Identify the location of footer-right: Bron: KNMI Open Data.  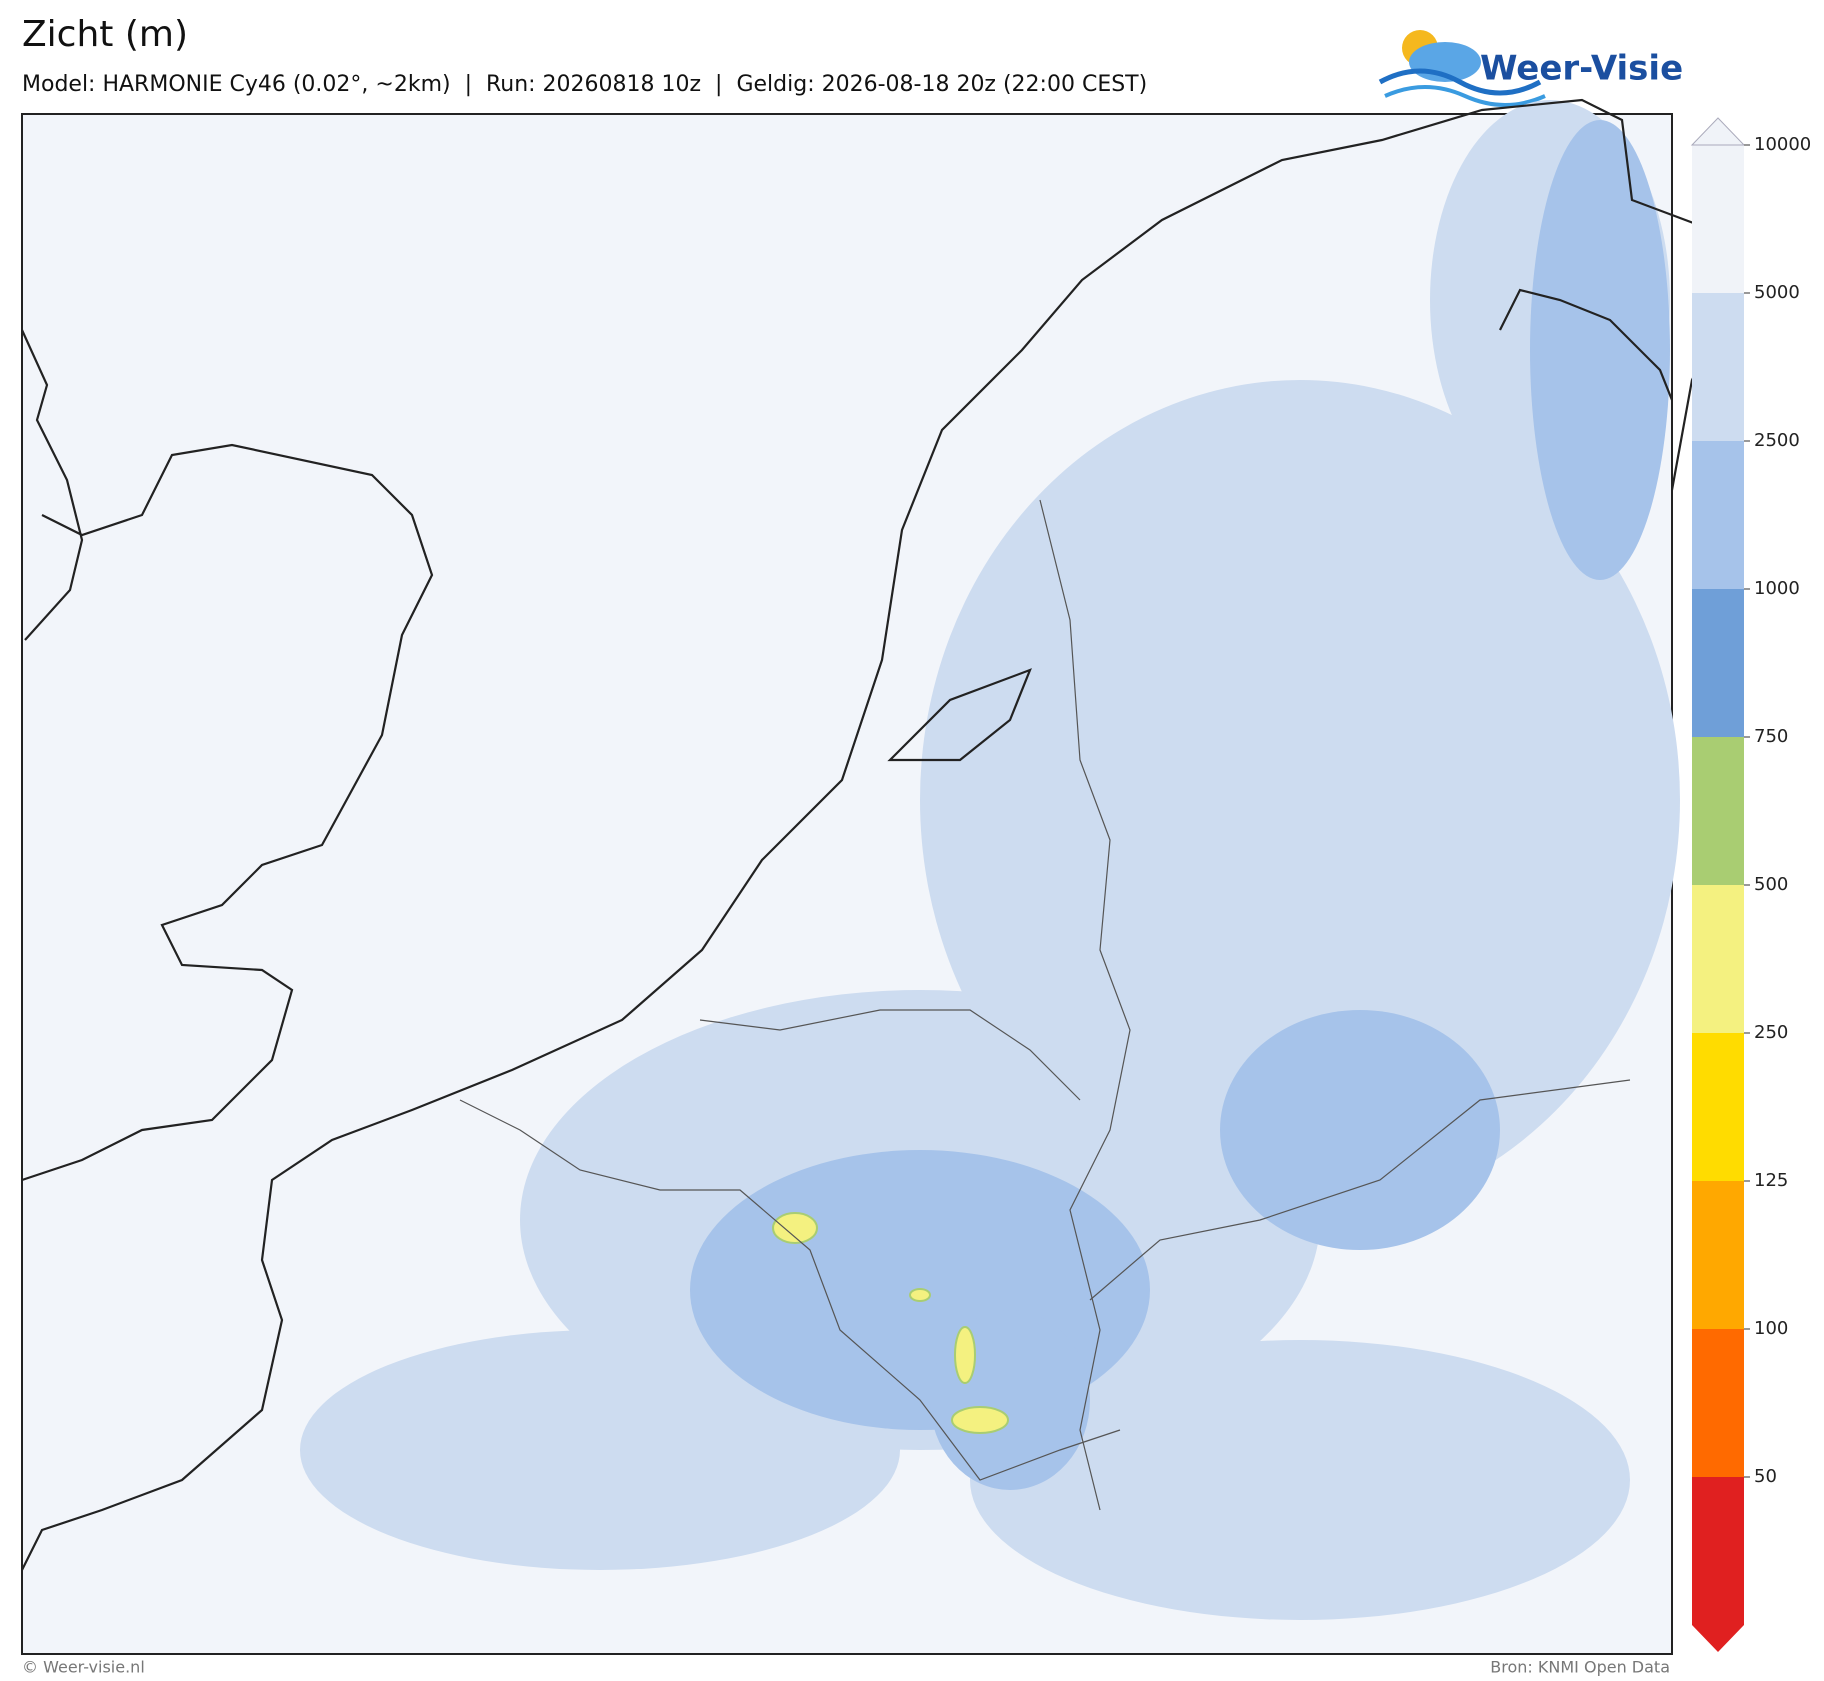
(1580, 1667).